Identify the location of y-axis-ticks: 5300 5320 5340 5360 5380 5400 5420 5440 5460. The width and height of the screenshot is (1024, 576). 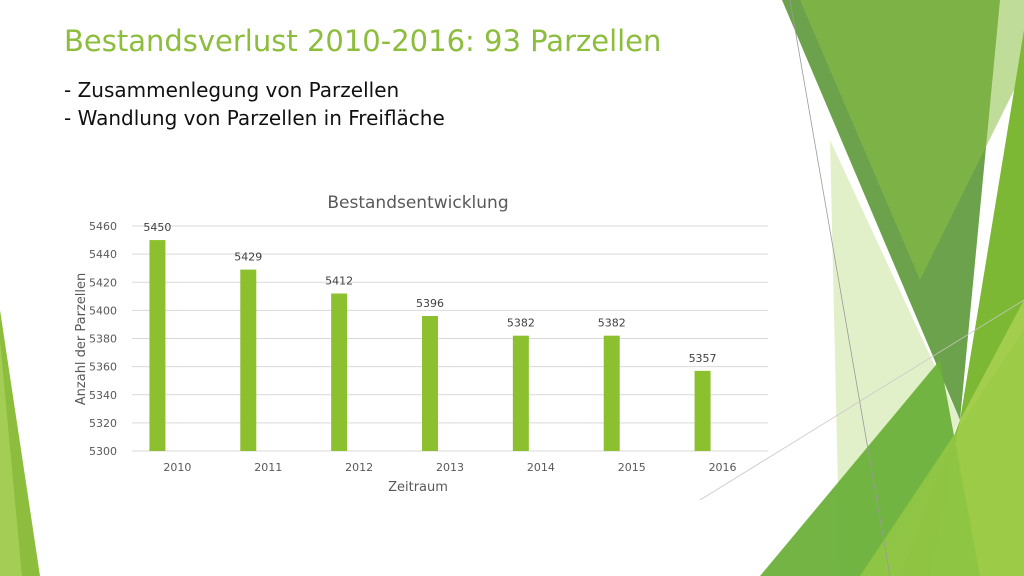
(103, 339).